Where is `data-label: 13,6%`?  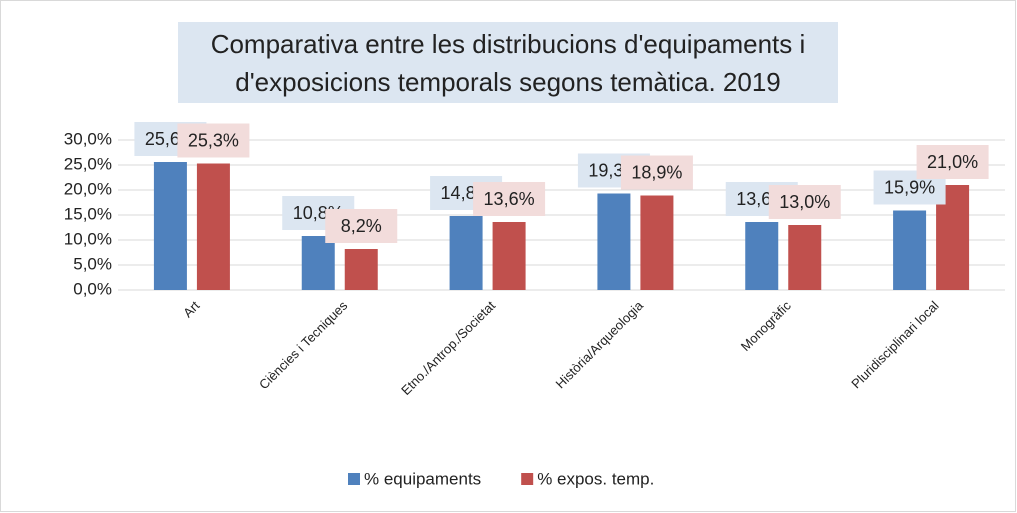 data-label: 13,6% is located at coordinates (509, 199).